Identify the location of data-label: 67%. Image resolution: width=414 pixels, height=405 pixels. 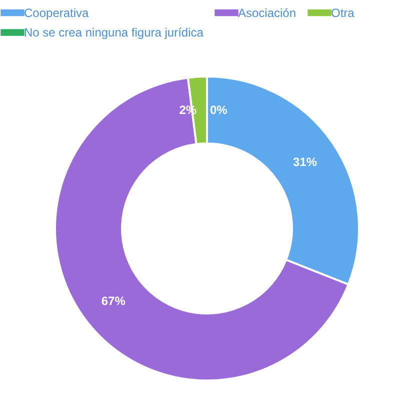
(113, 301).